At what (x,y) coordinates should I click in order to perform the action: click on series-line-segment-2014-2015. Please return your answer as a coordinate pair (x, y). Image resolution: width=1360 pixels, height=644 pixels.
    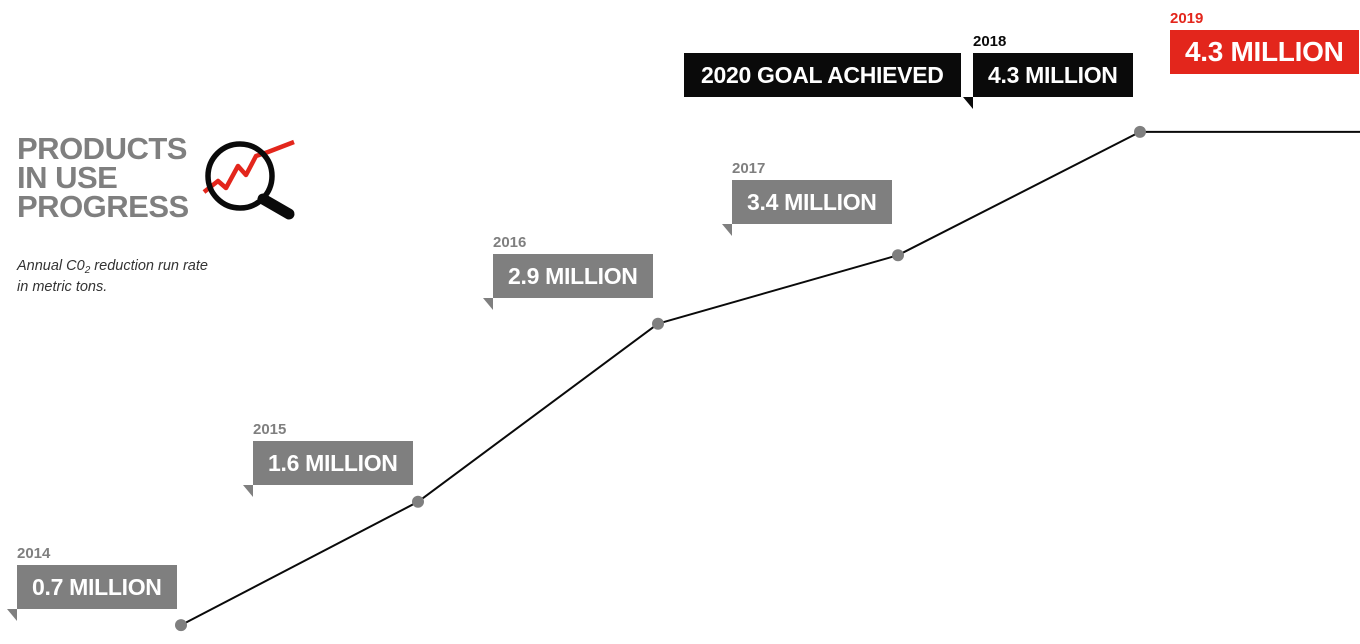
    Looking at the image, I should click on (299, 563).